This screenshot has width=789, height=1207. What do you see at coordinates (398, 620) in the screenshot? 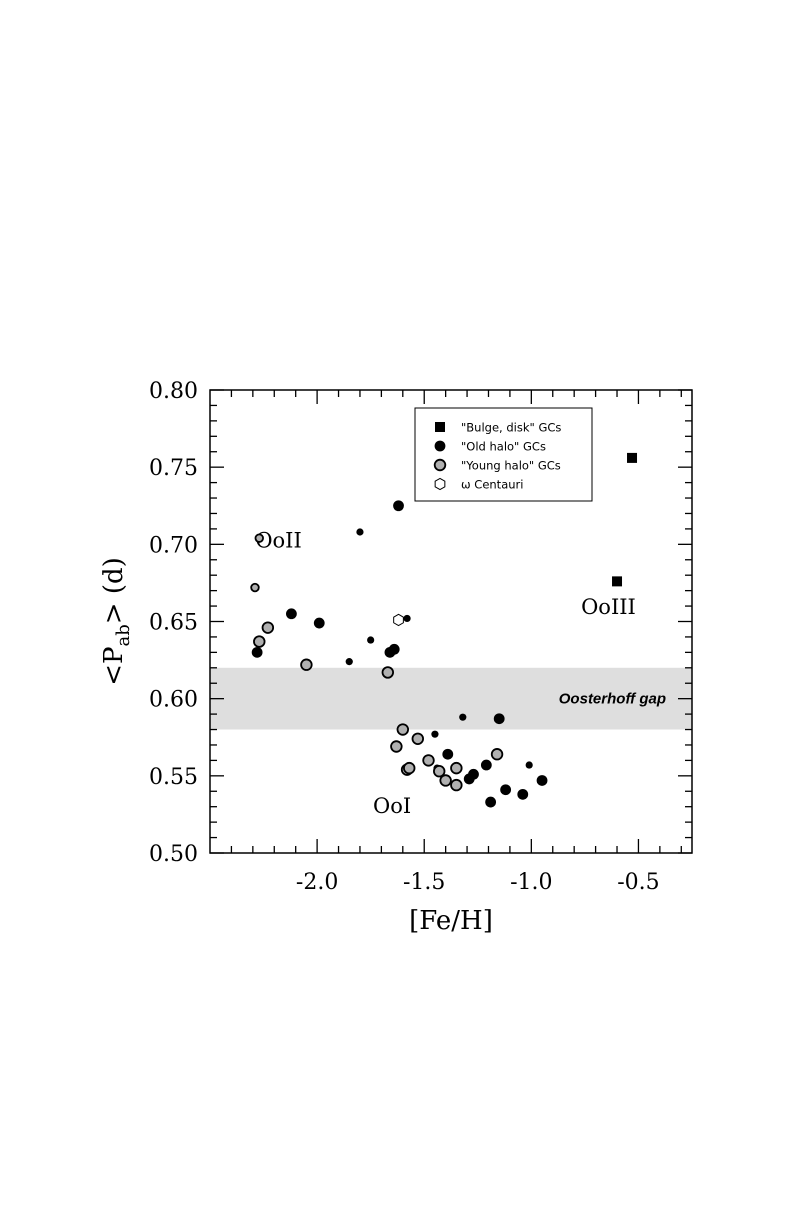
I see `data-point-hexagon` at bounding box center [398, 620].